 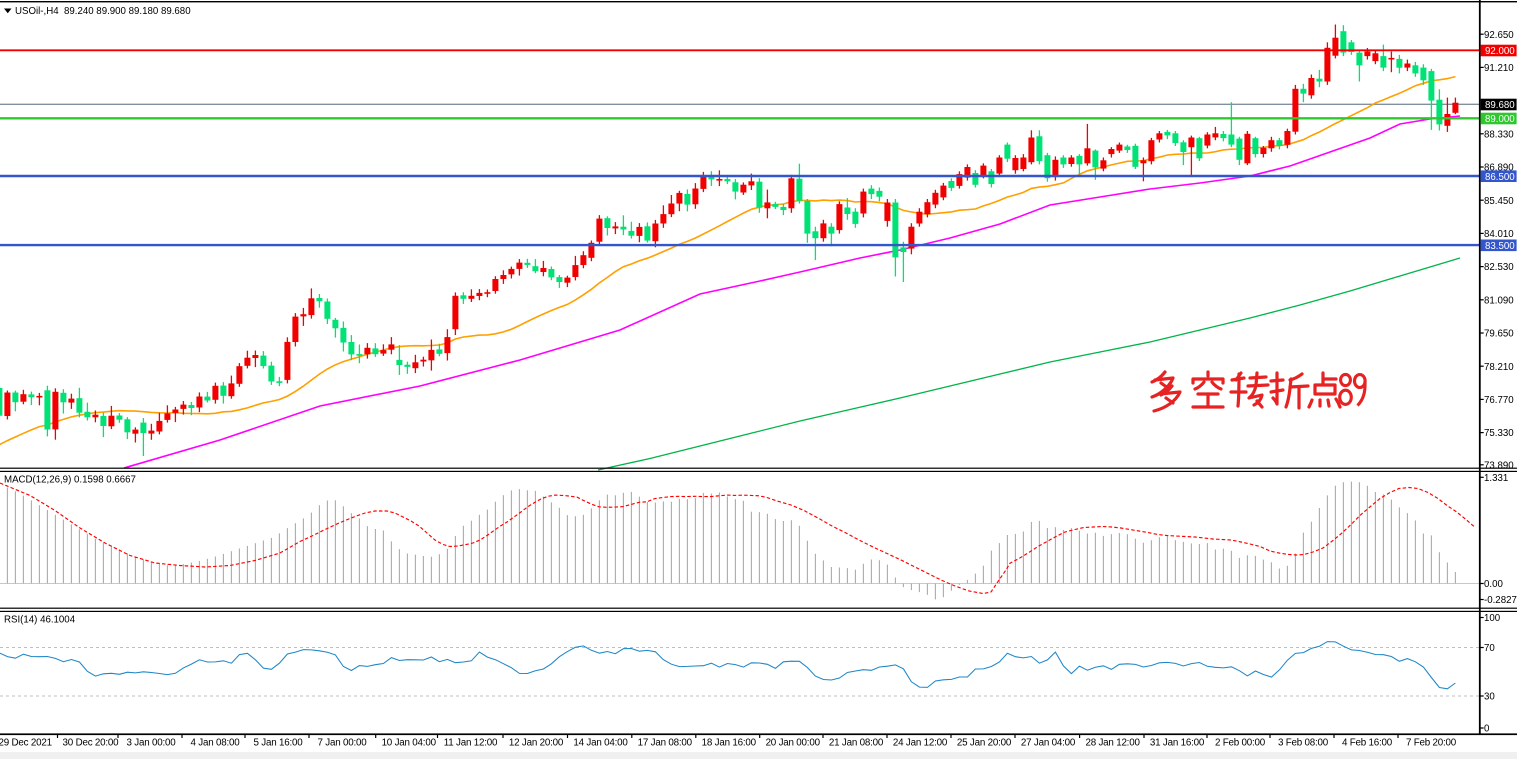 I want to click on svg-text: 11 Jan 12:00, so click(x=471, y=743).